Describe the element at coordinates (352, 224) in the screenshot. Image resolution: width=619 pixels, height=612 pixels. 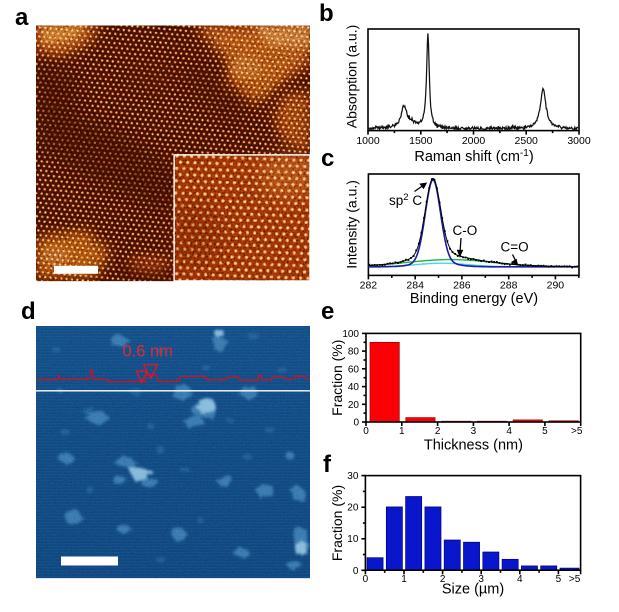
I see `svg-text: Intensity (a.u.)` at that location.